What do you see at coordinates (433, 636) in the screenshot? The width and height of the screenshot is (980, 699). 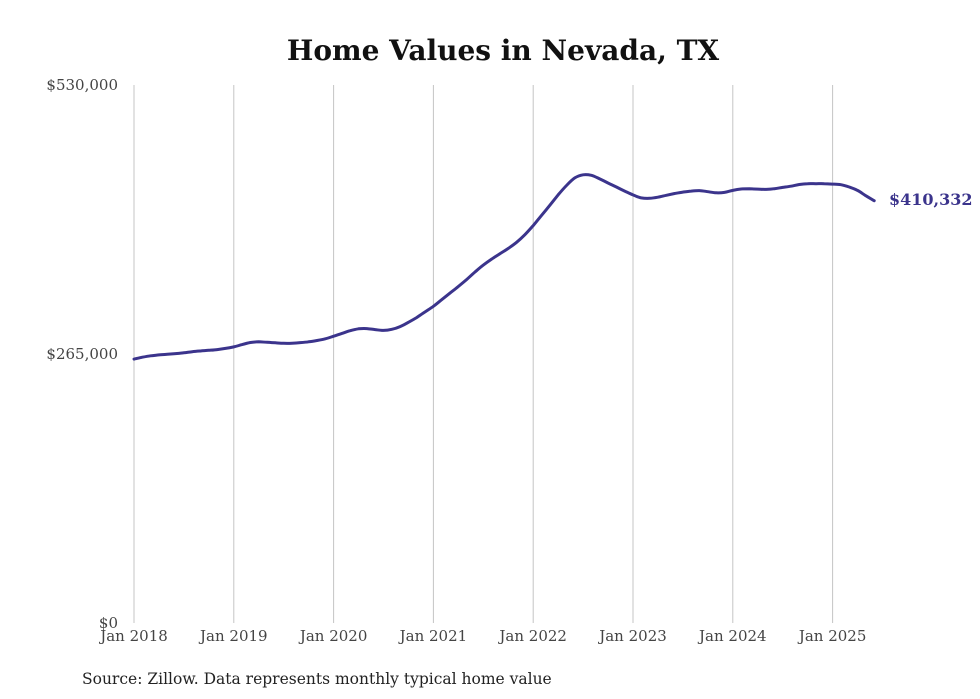 I see `x-tick-label: Jan 2021` at bounding box center [433, 636].